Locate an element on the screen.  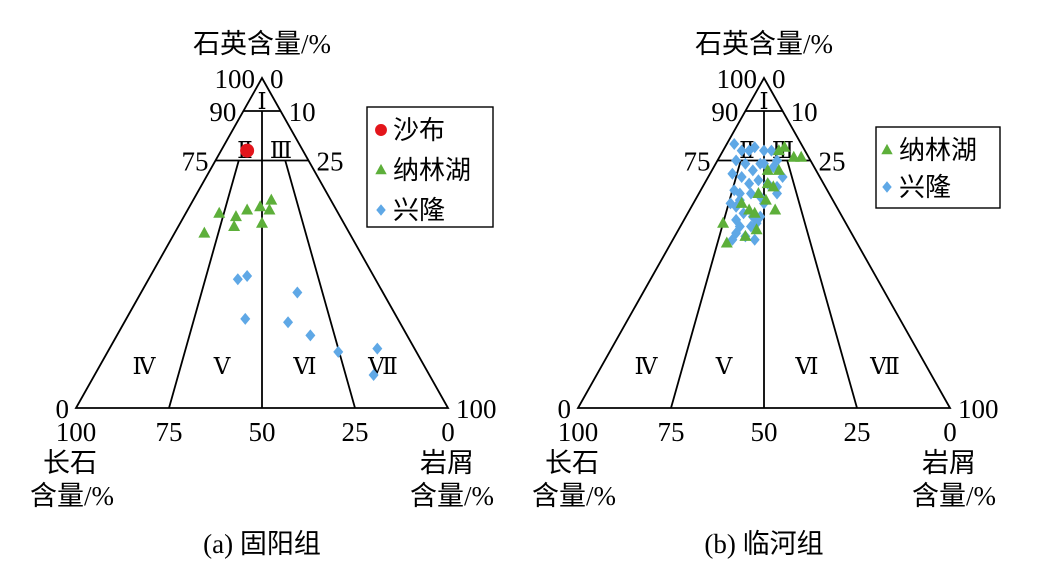
panel-caption: (a) 固阳组 is located at coordinates (262, 544).